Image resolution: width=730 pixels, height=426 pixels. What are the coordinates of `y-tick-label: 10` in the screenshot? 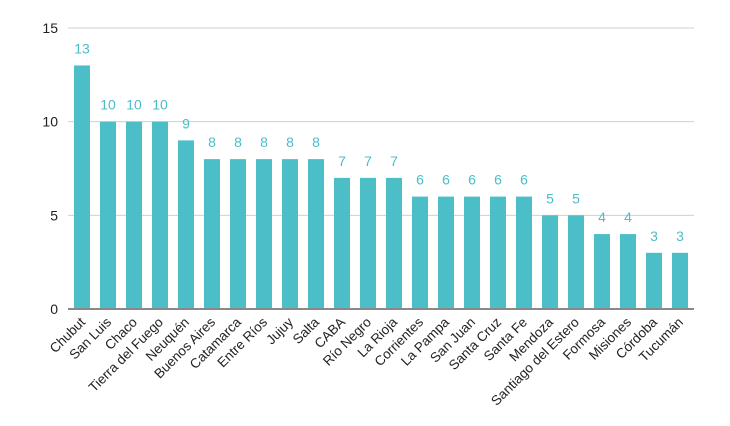 It's located at (50, 122).